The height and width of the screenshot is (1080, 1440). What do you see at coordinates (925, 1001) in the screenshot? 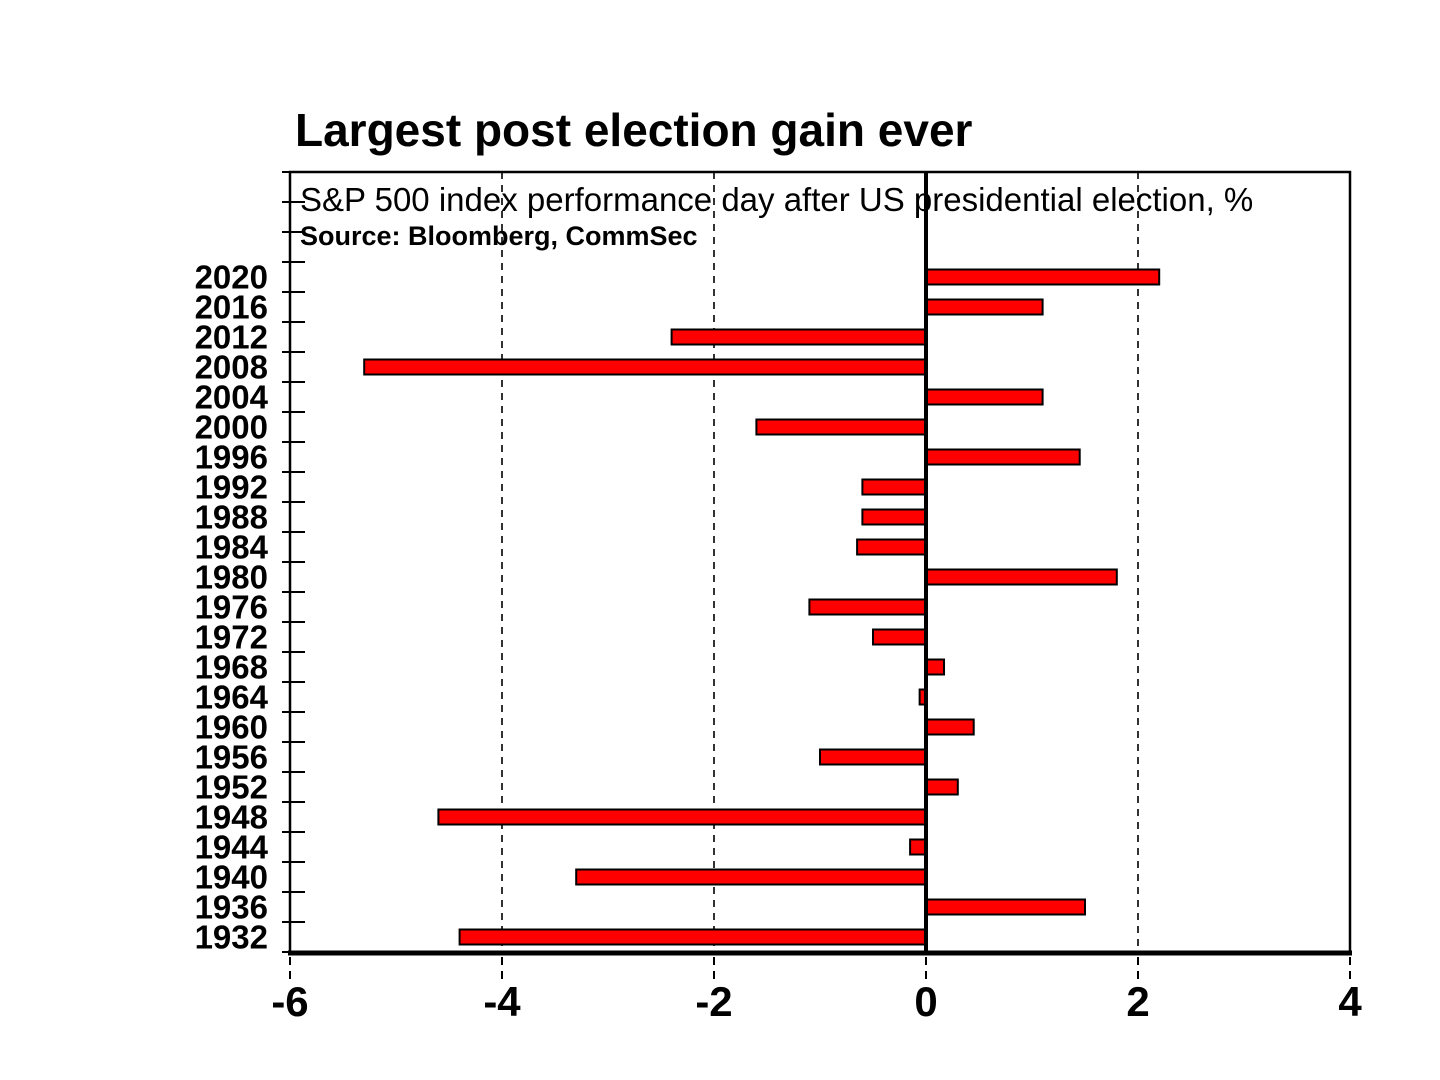
I see `x-axis-label-0: 0` at bounding box center [925, 1001].